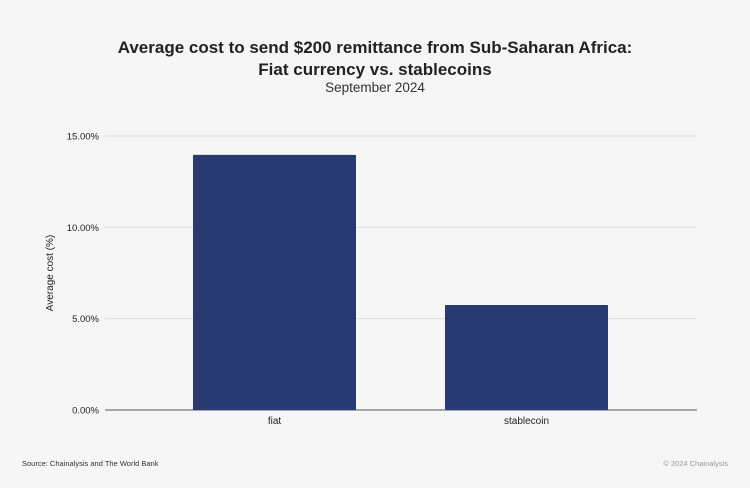 The width and height of the screenshot is (750, 488). Describe the element at coordinates (526, 357) in the screenshot. I see `bar-stablecoin` at that location.